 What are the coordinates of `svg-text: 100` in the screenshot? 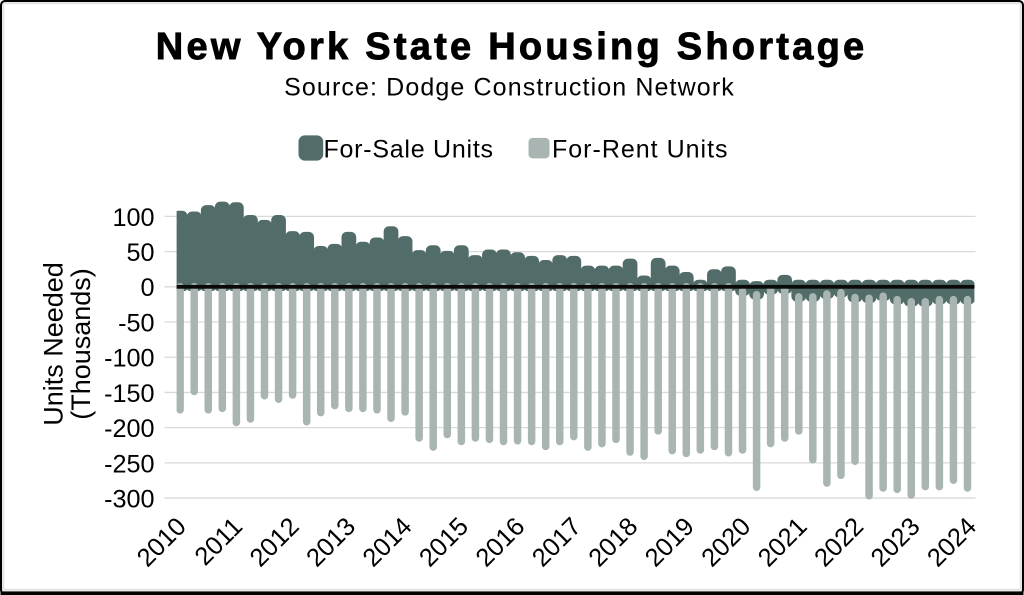 It's located at (133, 218).